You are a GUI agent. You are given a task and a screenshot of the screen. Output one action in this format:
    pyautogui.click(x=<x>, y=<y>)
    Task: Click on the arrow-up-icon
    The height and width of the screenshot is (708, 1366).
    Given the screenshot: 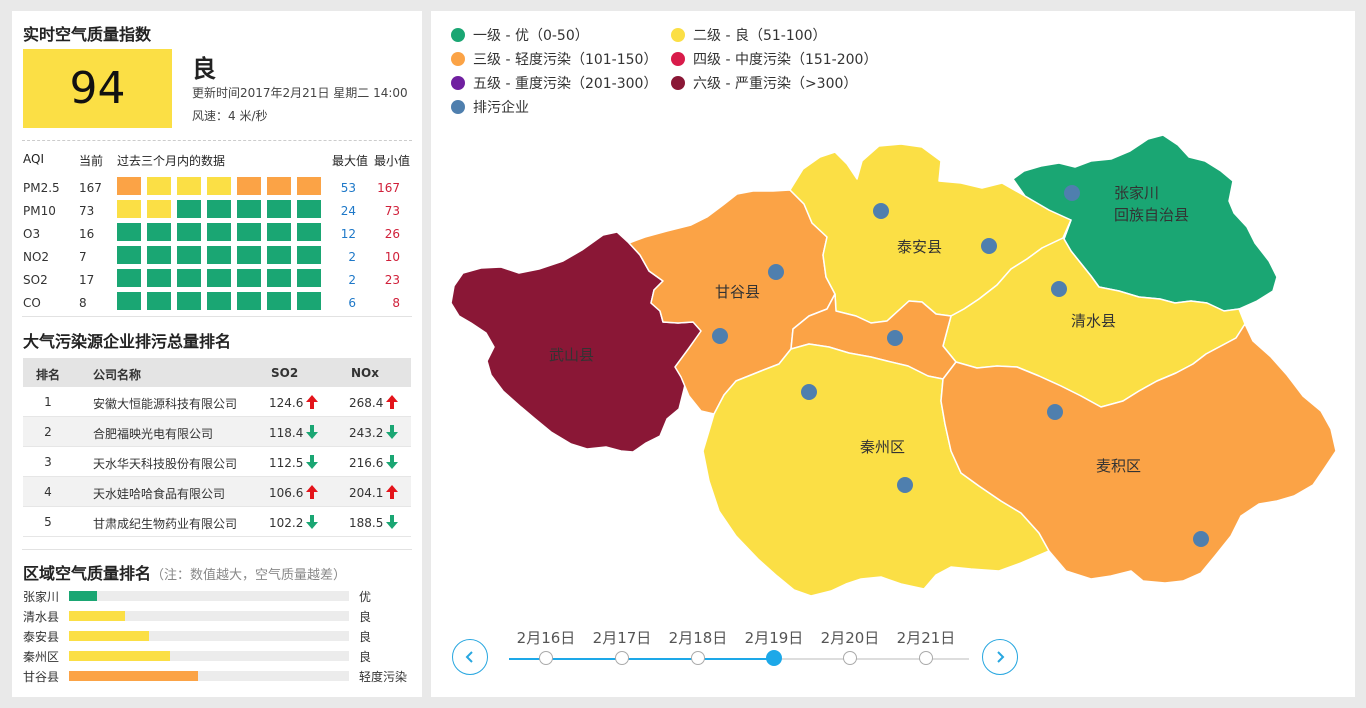 What is the action you would take?
    pyautogui.click(x=392, y=492)
    